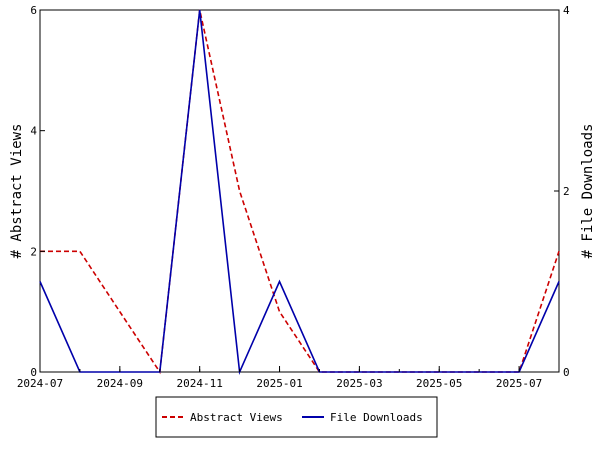 Image resolution: width=600 pixels, height=450 pixels. I want to click on x-tick-label: 2025-05, so click(439, 383).